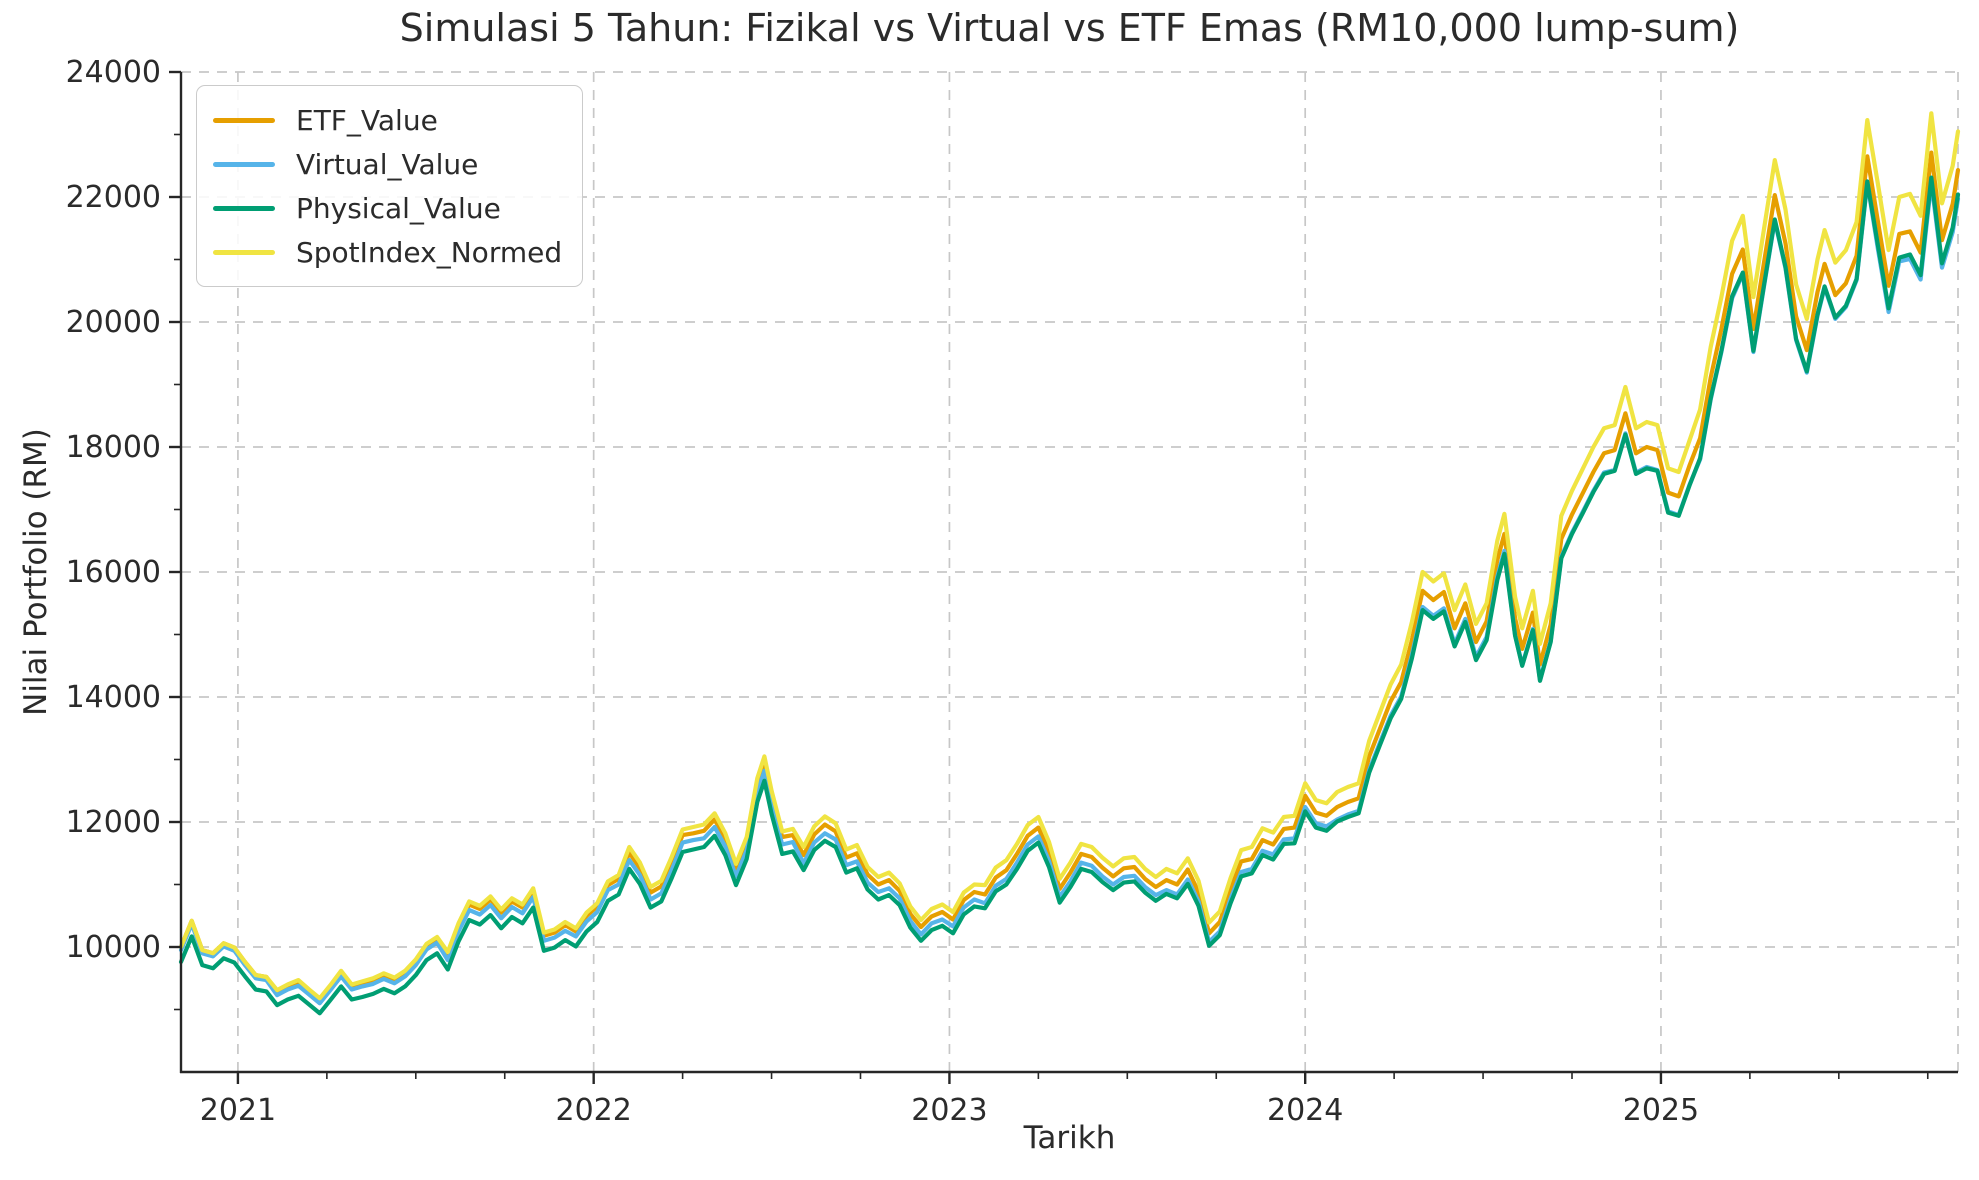  What do you see at coordinates (1305, 1110) in the screenshot?
I see `x-tick-label: 2024` at bounding box center [1305, 1110].